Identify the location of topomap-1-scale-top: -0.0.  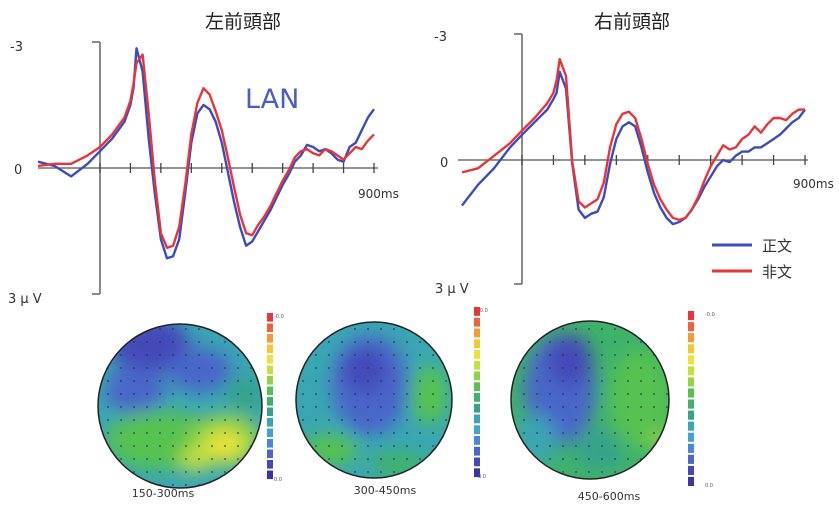
(279, 317).